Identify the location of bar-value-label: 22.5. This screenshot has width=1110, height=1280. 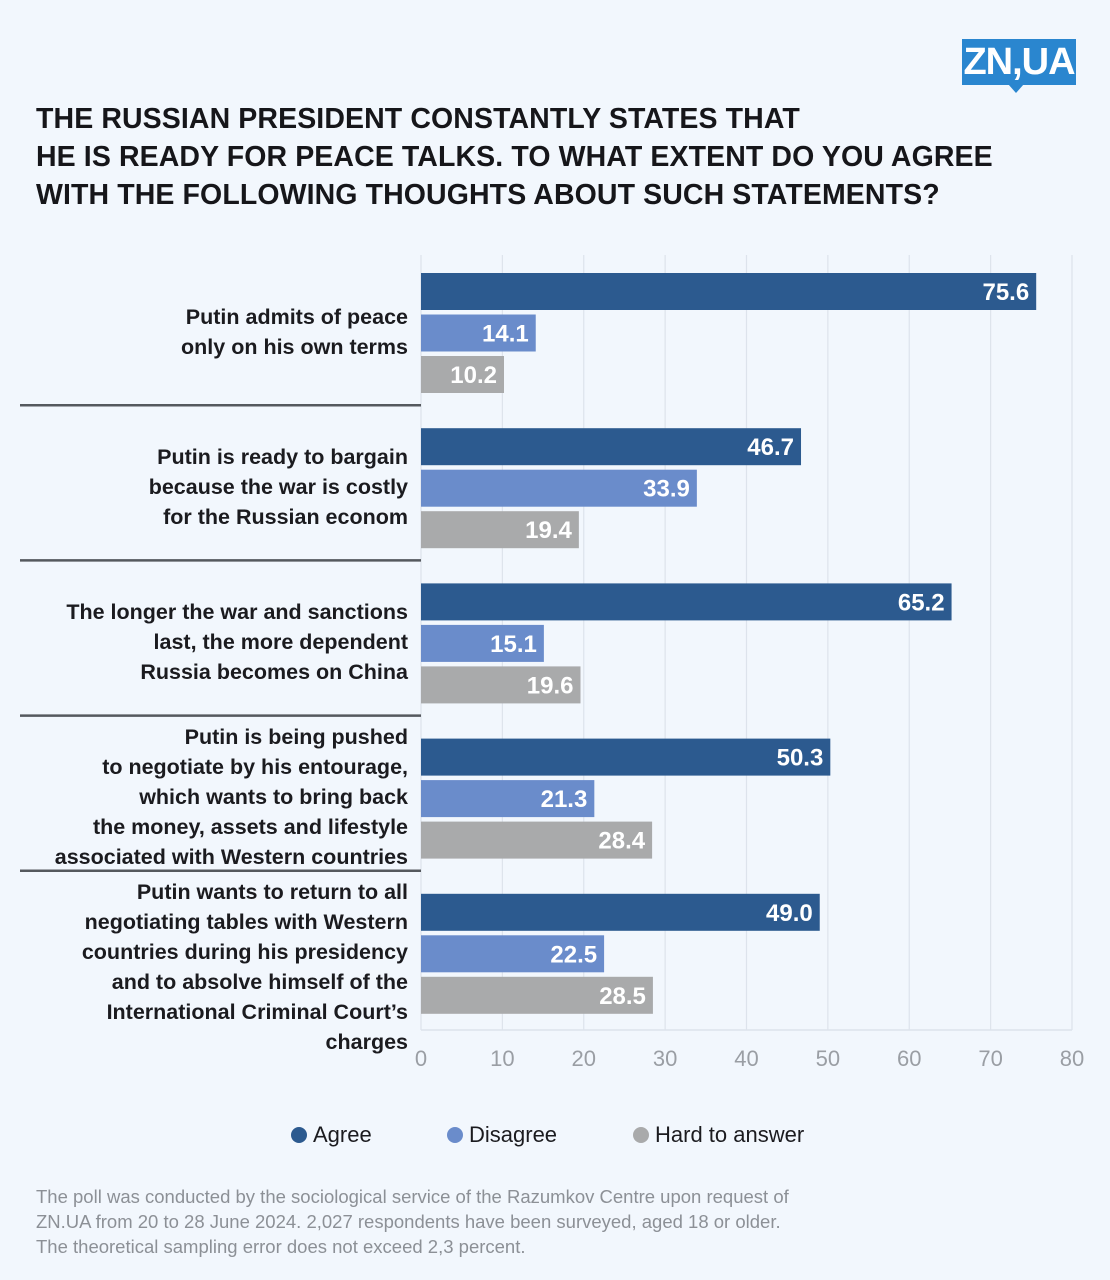
(573, 954).